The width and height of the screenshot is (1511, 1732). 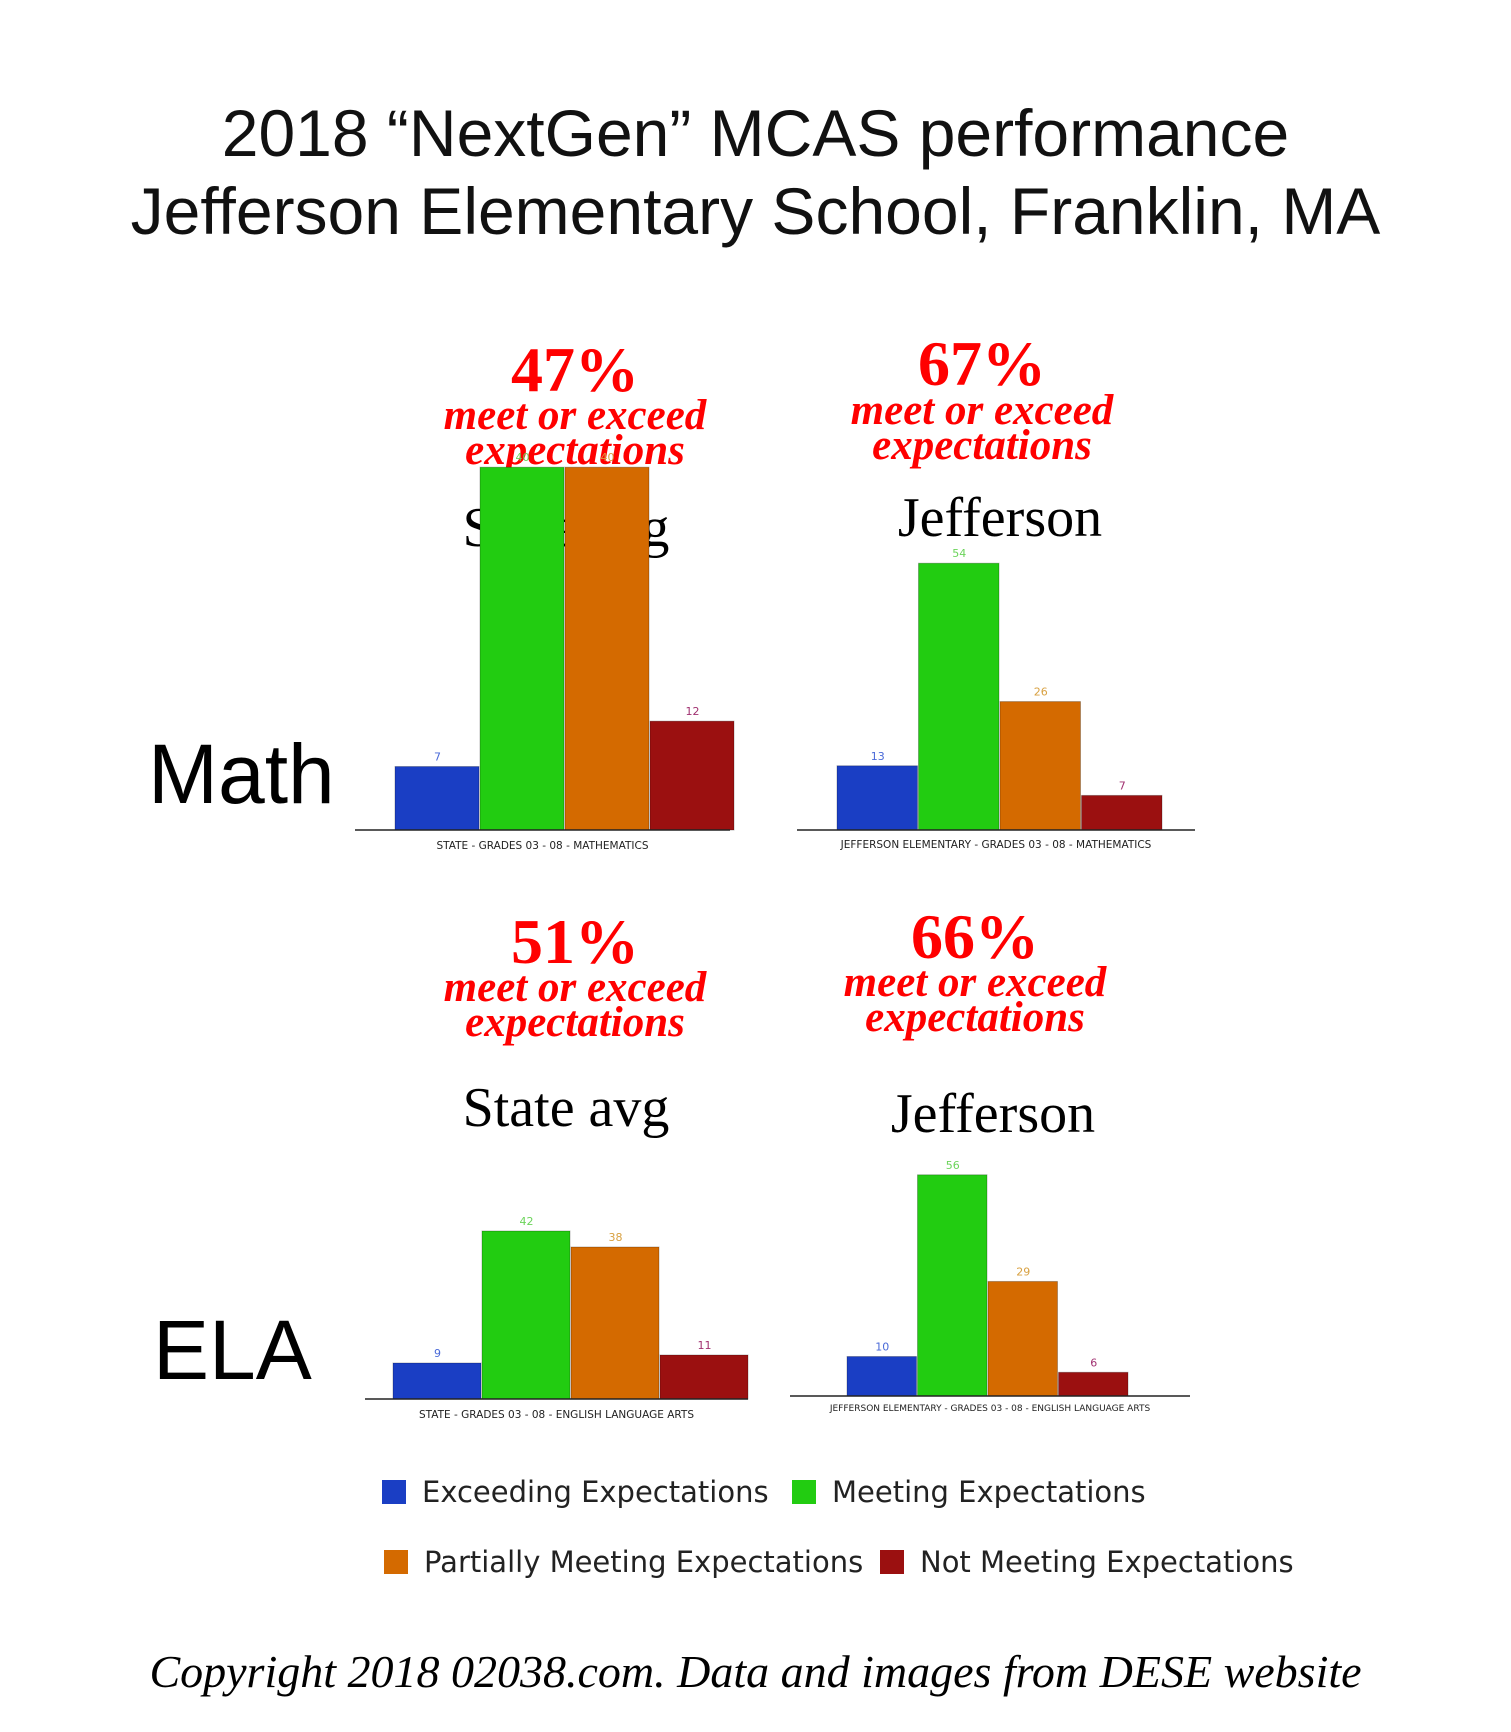 What do you see at coordinates (437, 1353) in the screenshot?
I see `bar-value-label-exceeding: 9` at bounding box center [437, 1353].